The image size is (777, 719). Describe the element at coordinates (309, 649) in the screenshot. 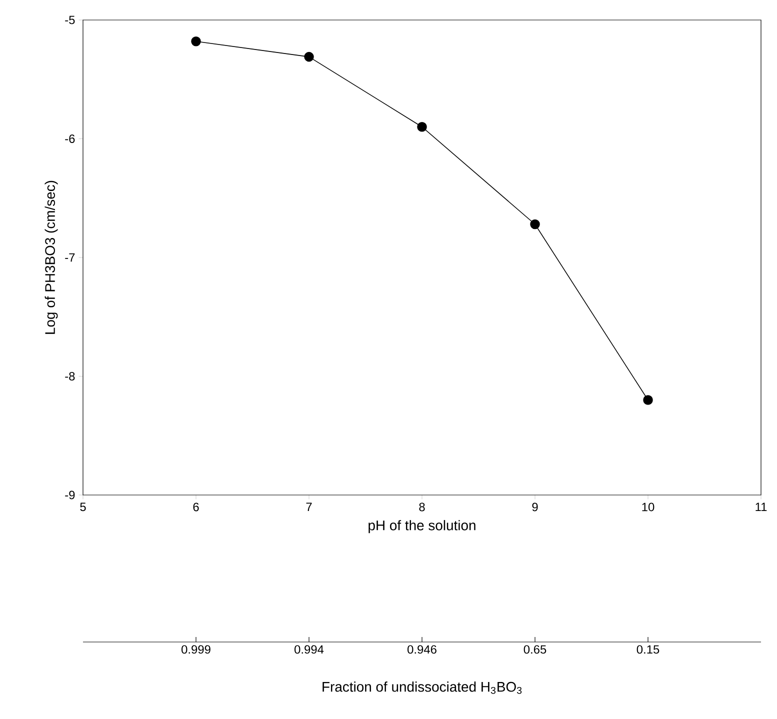

I see `text: 0.994` at that location.